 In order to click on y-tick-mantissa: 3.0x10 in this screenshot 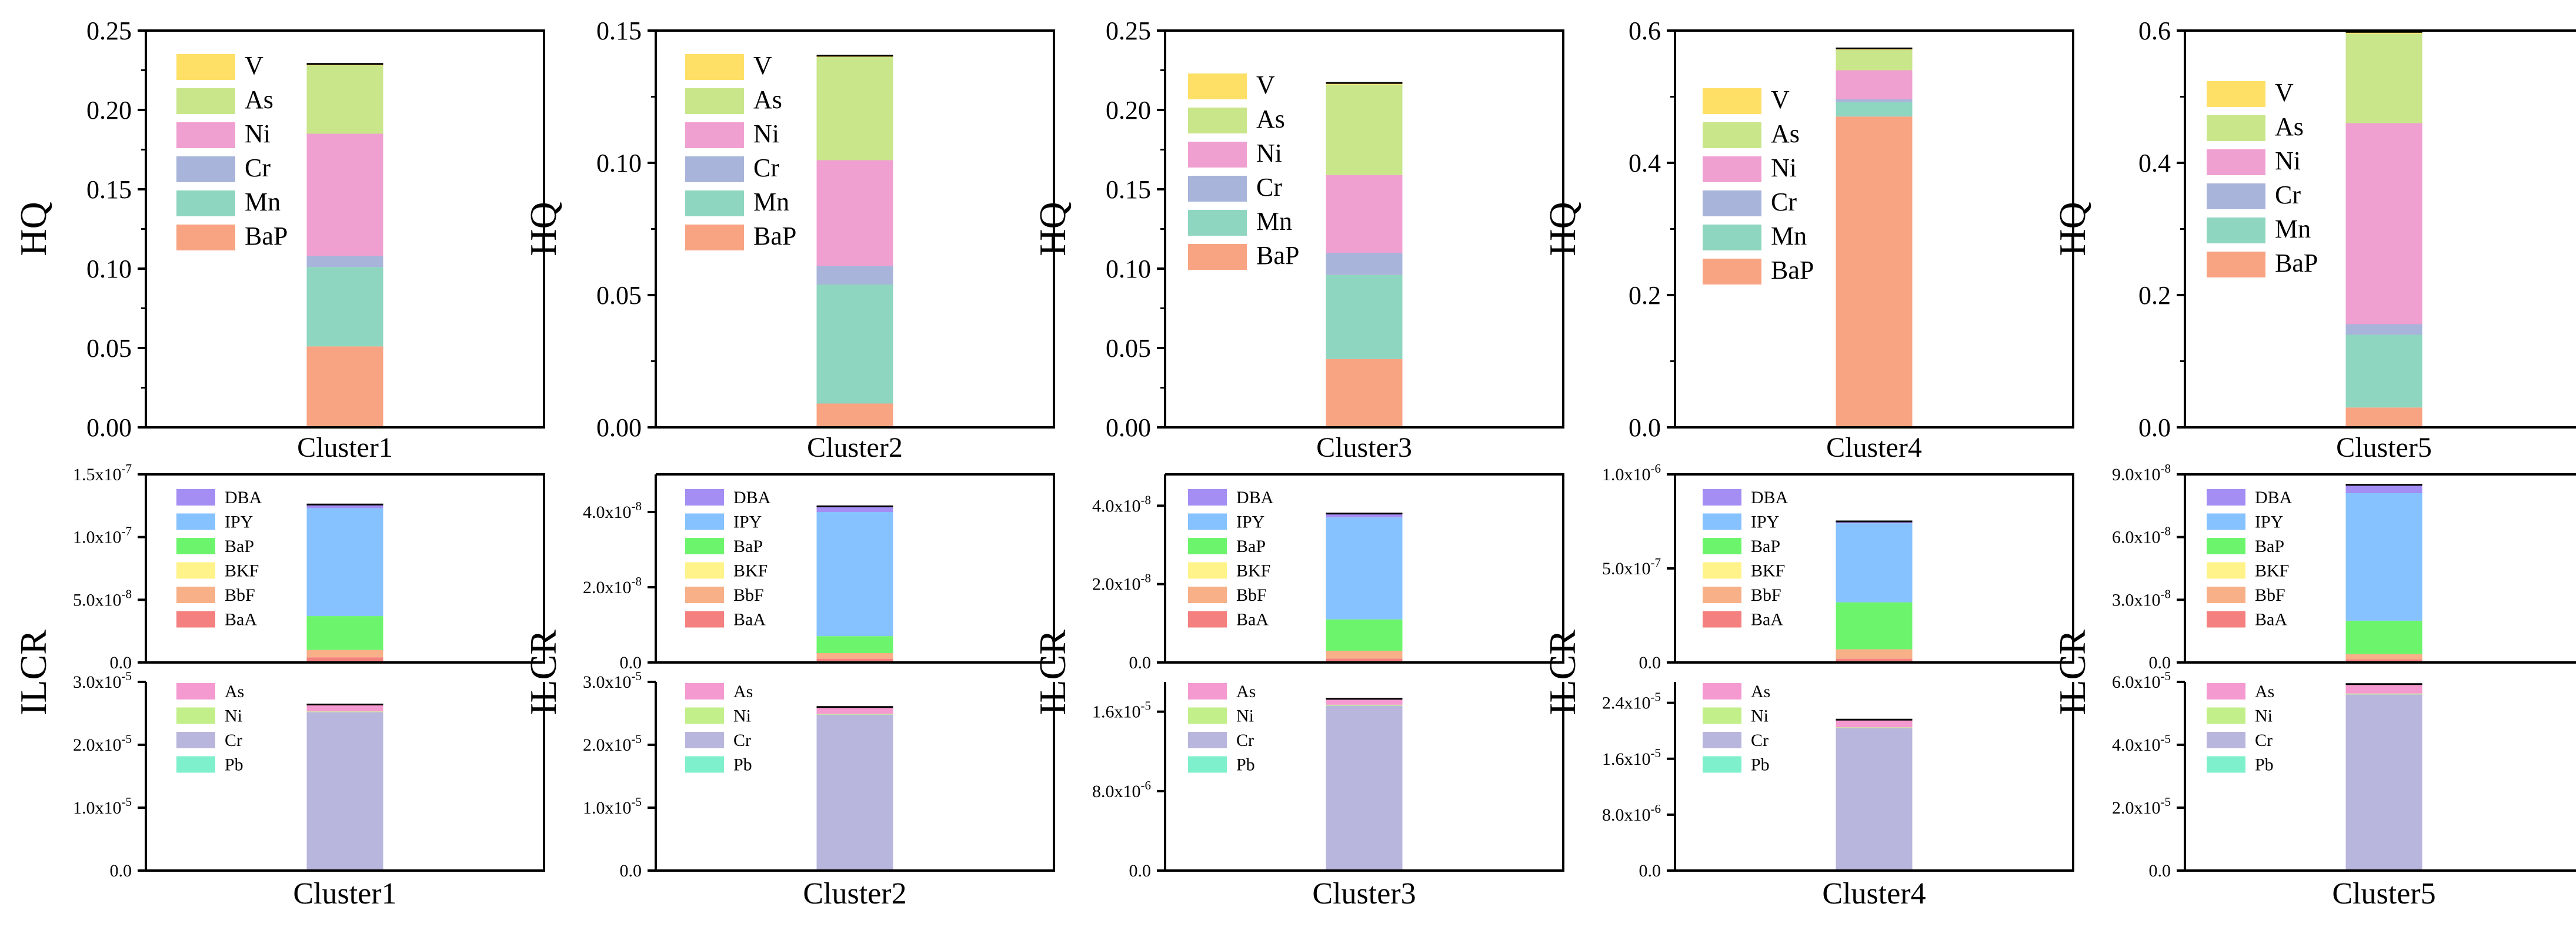, I will do `click(97, 682)`.